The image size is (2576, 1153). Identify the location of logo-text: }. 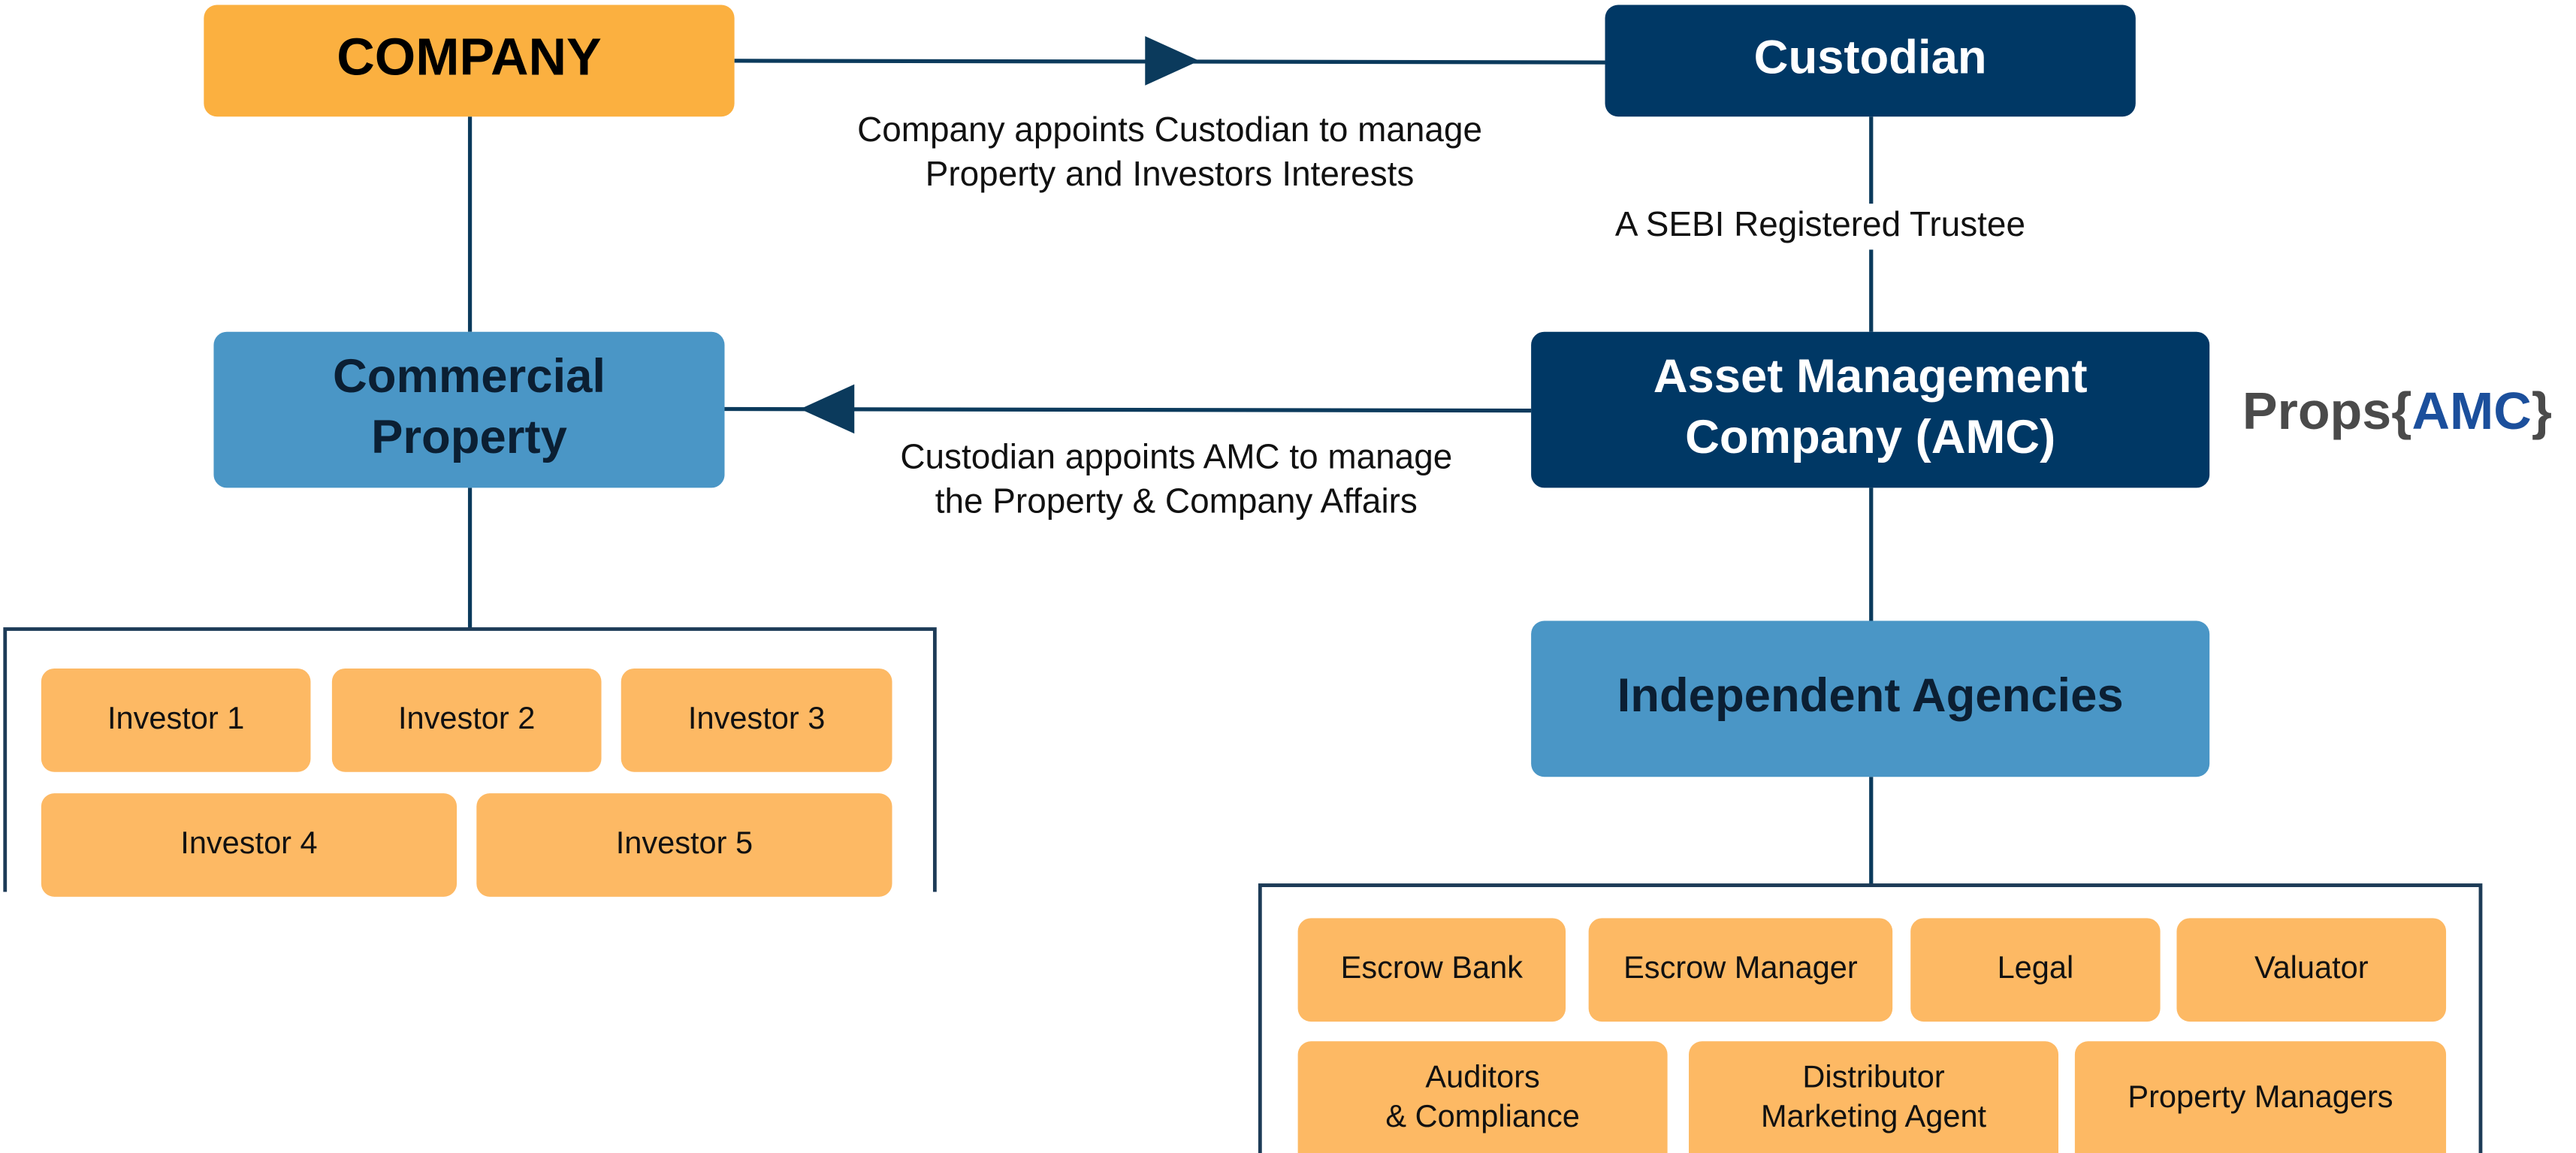
(2542, 412).